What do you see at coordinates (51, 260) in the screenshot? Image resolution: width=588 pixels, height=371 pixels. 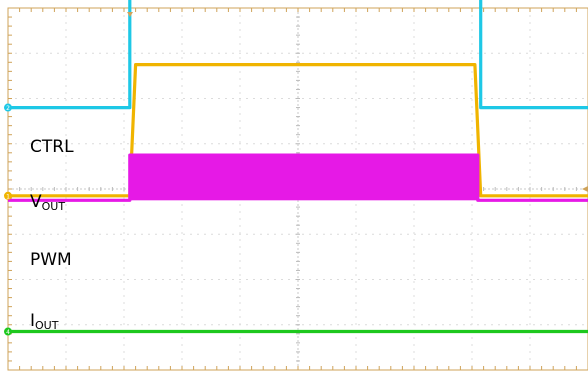 I see `label-pwm: PWM` at bounding box center [51, 260].